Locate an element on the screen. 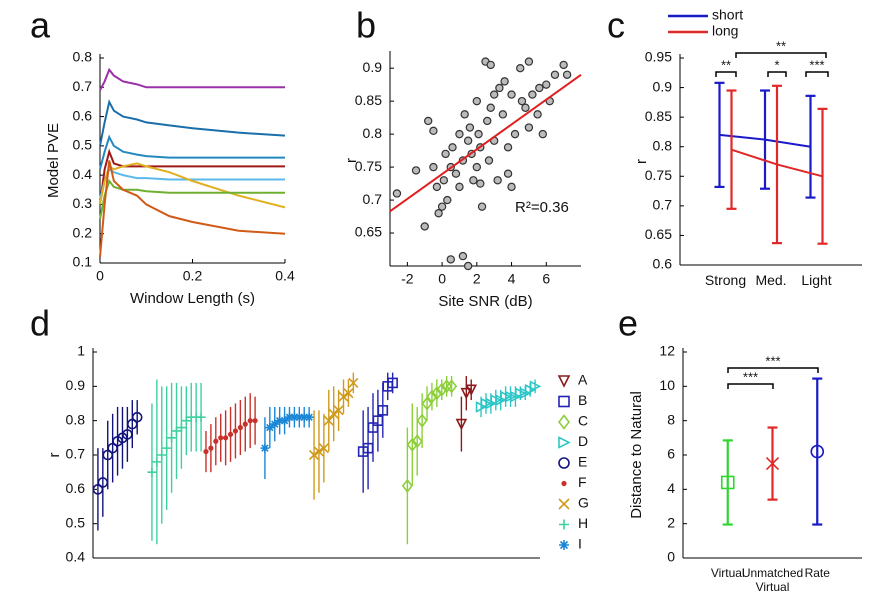 The width and height of the screenshot is (870, 605). x-tick-label: Light is located at coordinates (816, 280).